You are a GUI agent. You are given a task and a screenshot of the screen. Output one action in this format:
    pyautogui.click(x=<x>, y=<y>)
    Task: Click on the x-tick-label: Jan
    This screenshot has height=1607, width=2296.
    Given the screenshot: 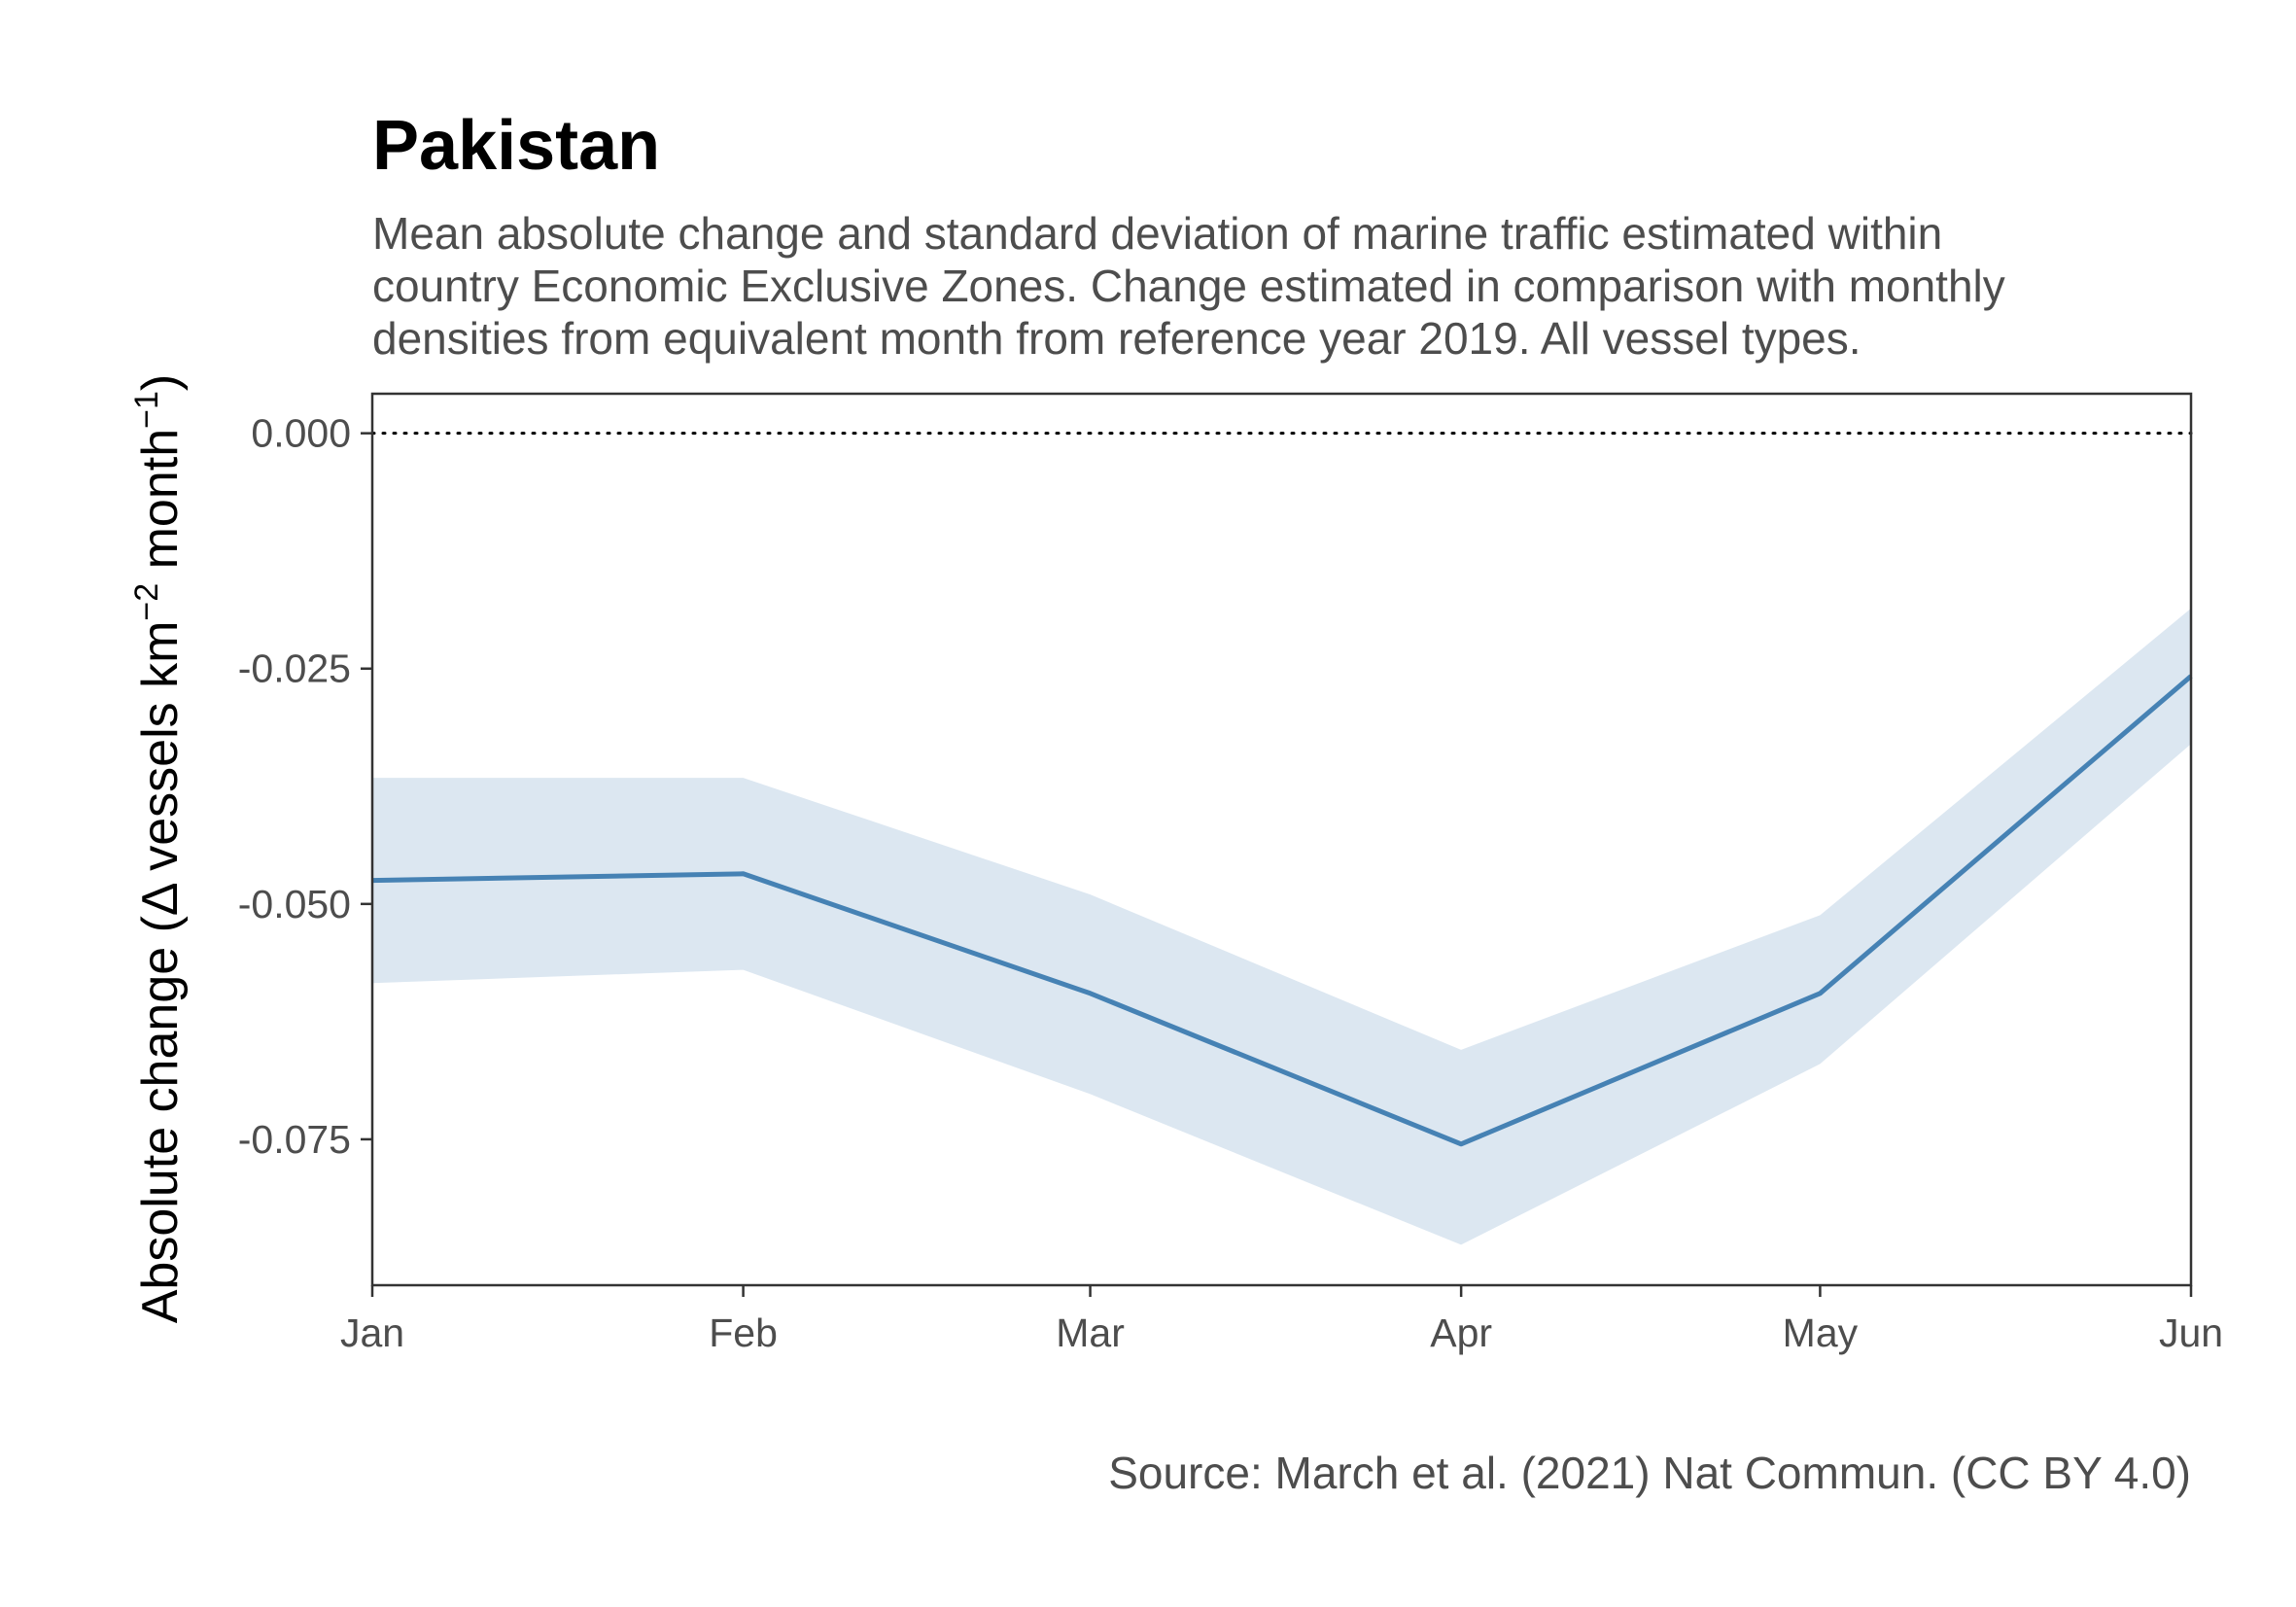 What is the action you would take?
    pyautogui.click(x=372, y=1332)
    